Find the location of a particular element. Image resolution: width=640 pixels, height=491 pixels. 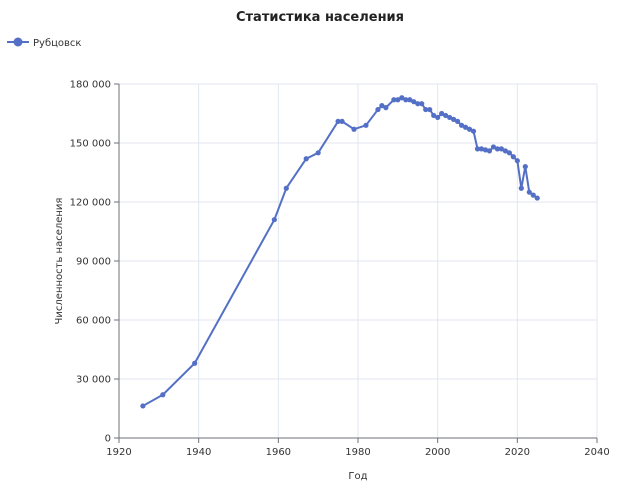

y-axis-ticks: 0 30 000 60 000 90 000 120 000 150 000 180 000 is located at coordinates (94, 262).